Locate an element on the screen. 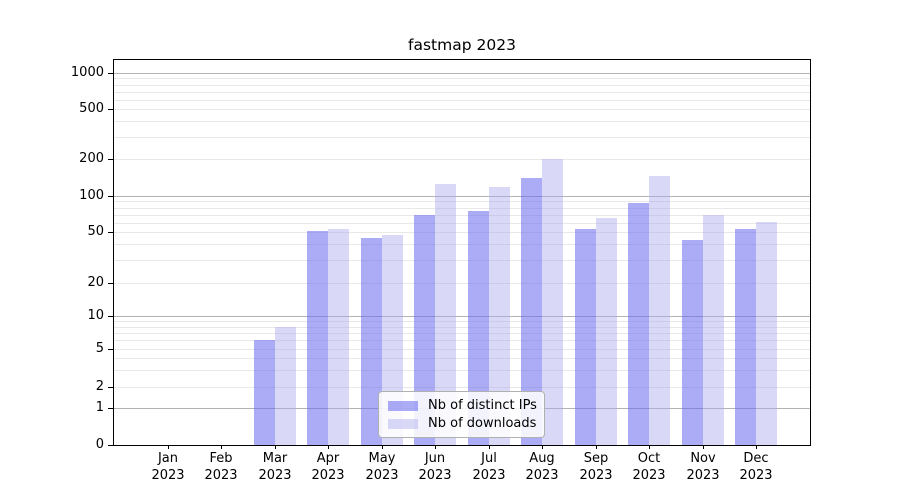  y-tick-label: 1 is located at coordinates (99, 407).